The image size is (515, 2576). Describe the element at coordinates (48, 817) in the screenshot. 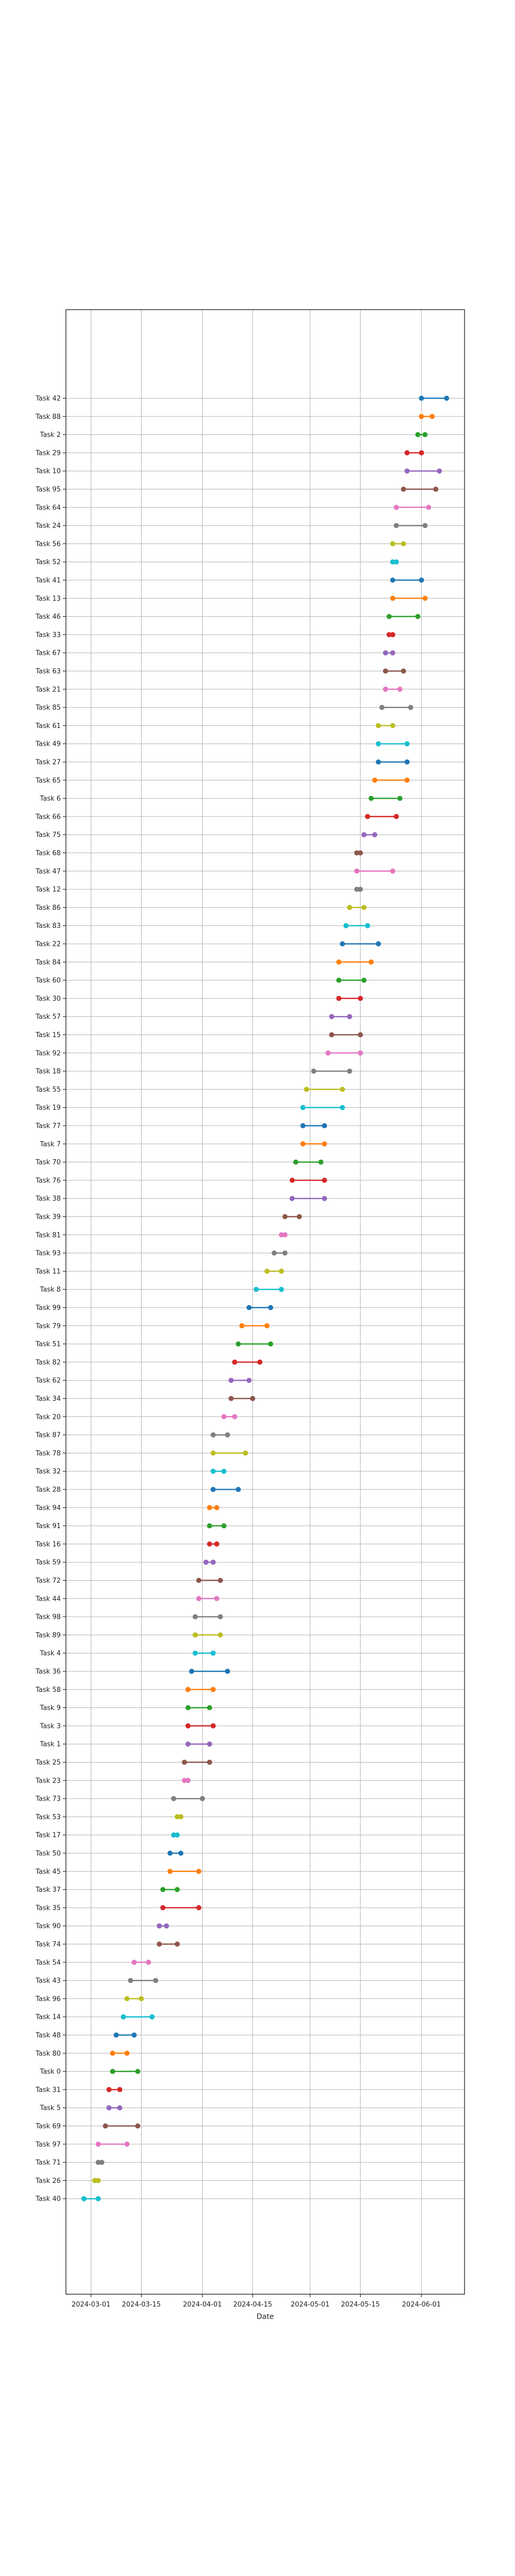

I see `y-tick-label: Task 66` at that location.